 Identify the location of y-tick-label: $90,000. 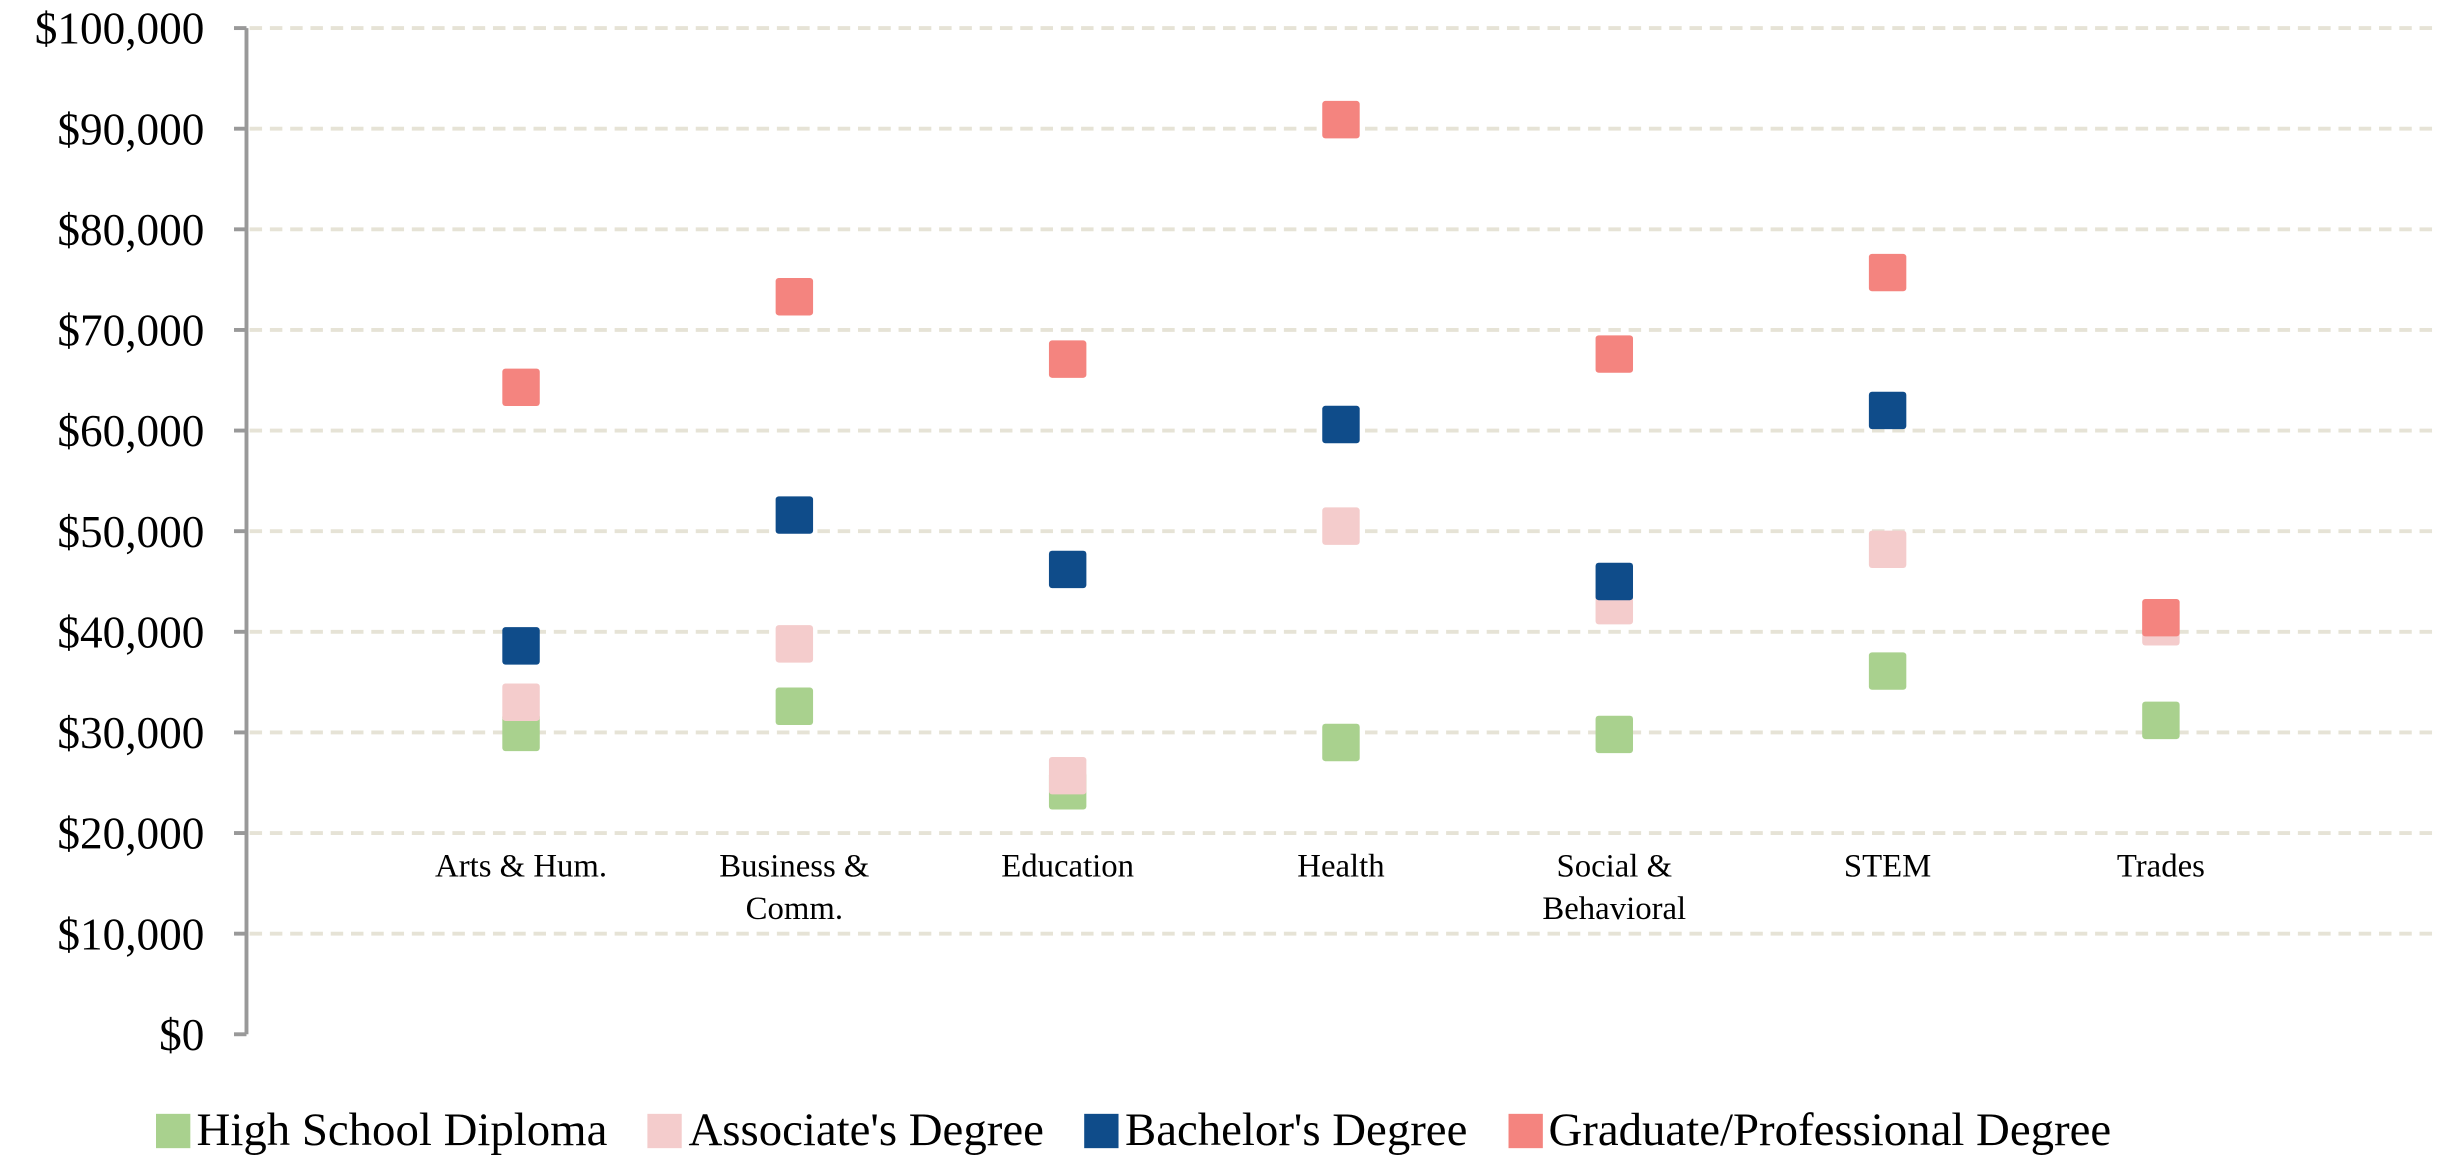
(130, 129).